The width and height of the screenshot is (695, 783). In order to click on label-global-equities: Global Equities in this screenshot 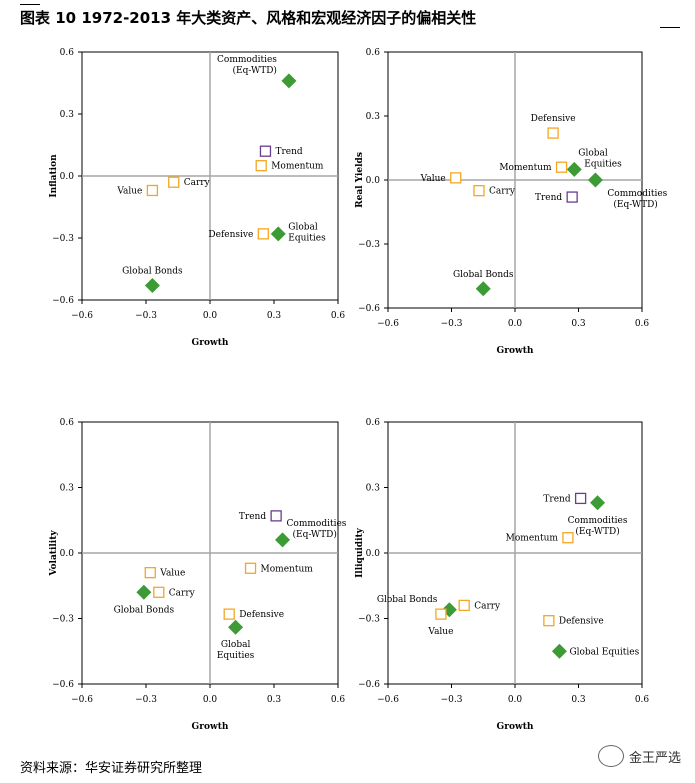, I will do `click(604, 652)`.